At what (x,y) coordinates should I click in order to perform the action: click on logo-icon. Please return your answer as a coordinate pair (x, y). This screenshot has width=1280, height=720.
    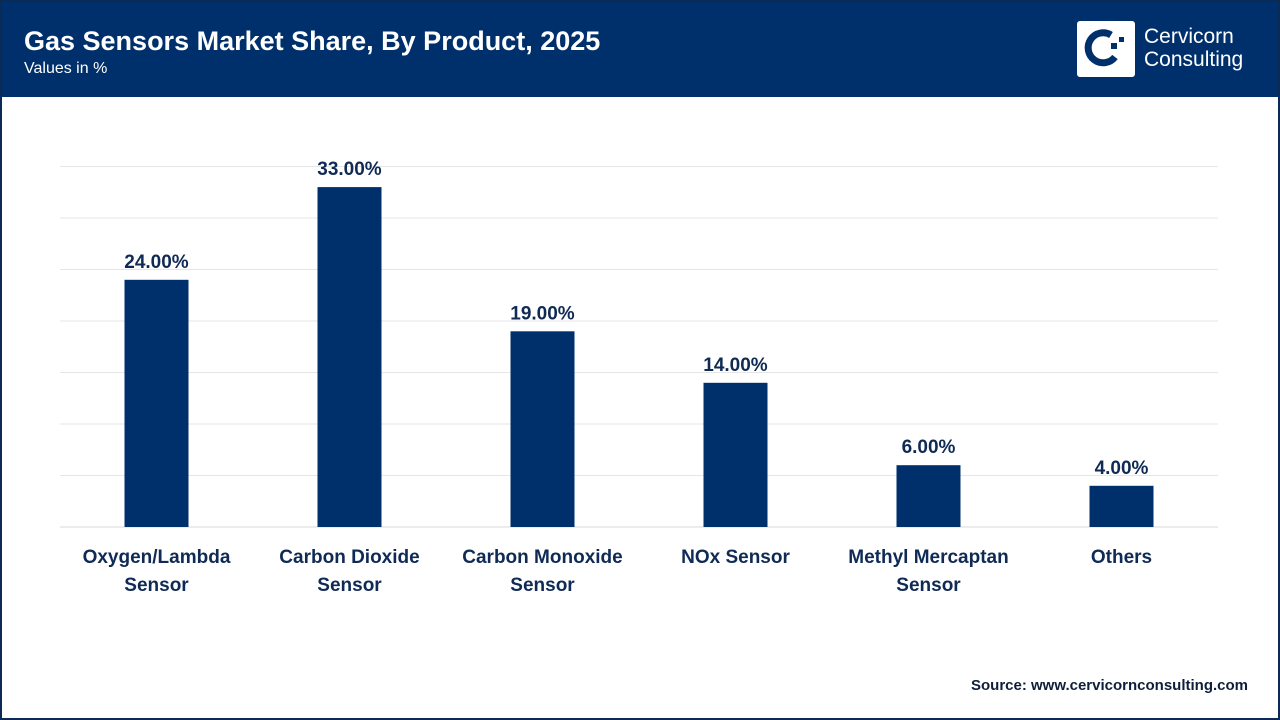
    Looking at the image, I should click on (1106, 49).